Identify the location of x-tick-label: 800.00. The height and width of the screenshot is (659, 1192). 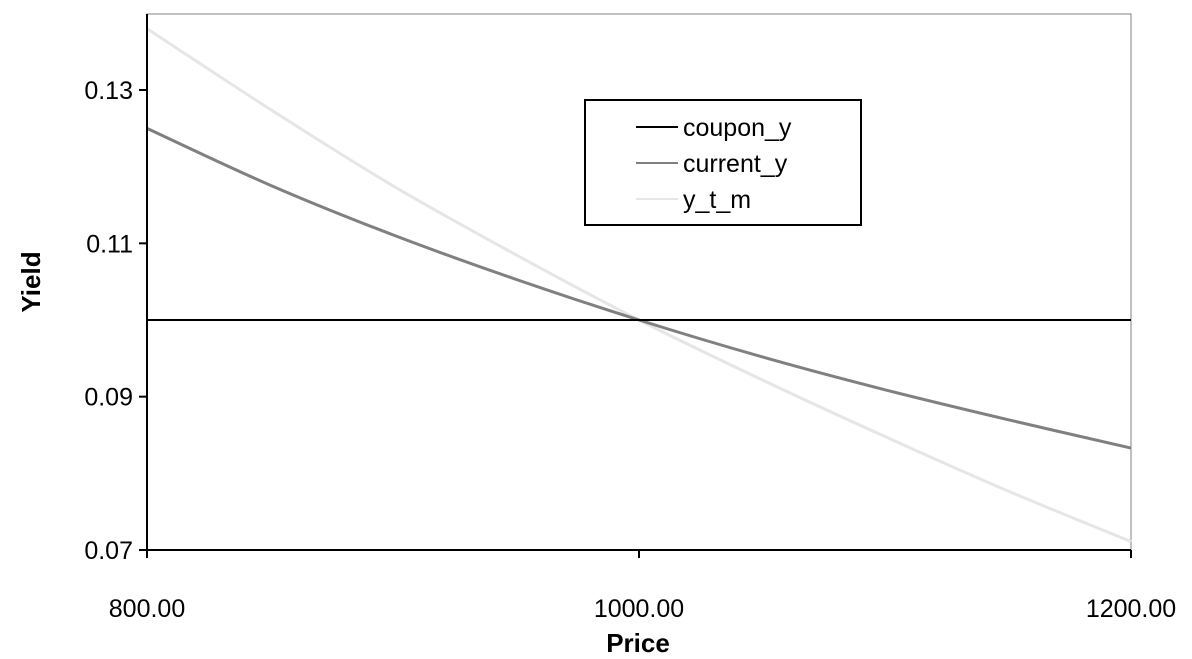
(147, 609).